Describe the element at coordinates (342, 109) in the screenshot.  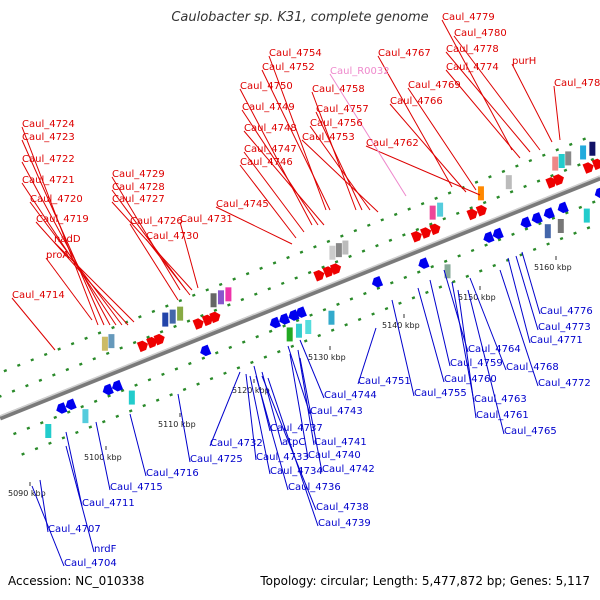
I see `gene-label: Caul_4757` at that location.